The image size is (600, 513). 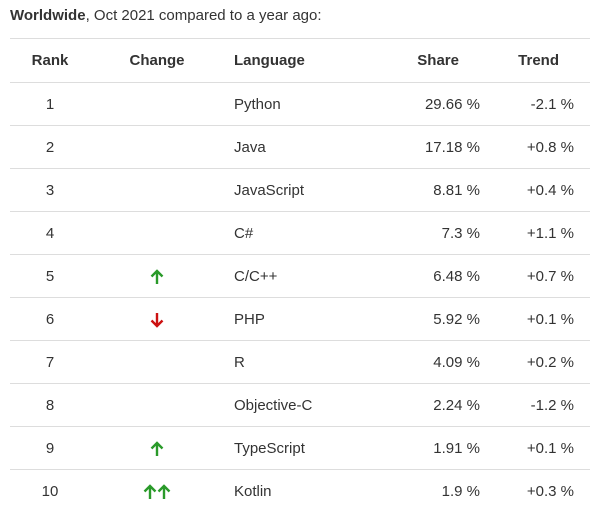 I want to click on trend-cell: +0.2 %, so click(x=540, y=362).